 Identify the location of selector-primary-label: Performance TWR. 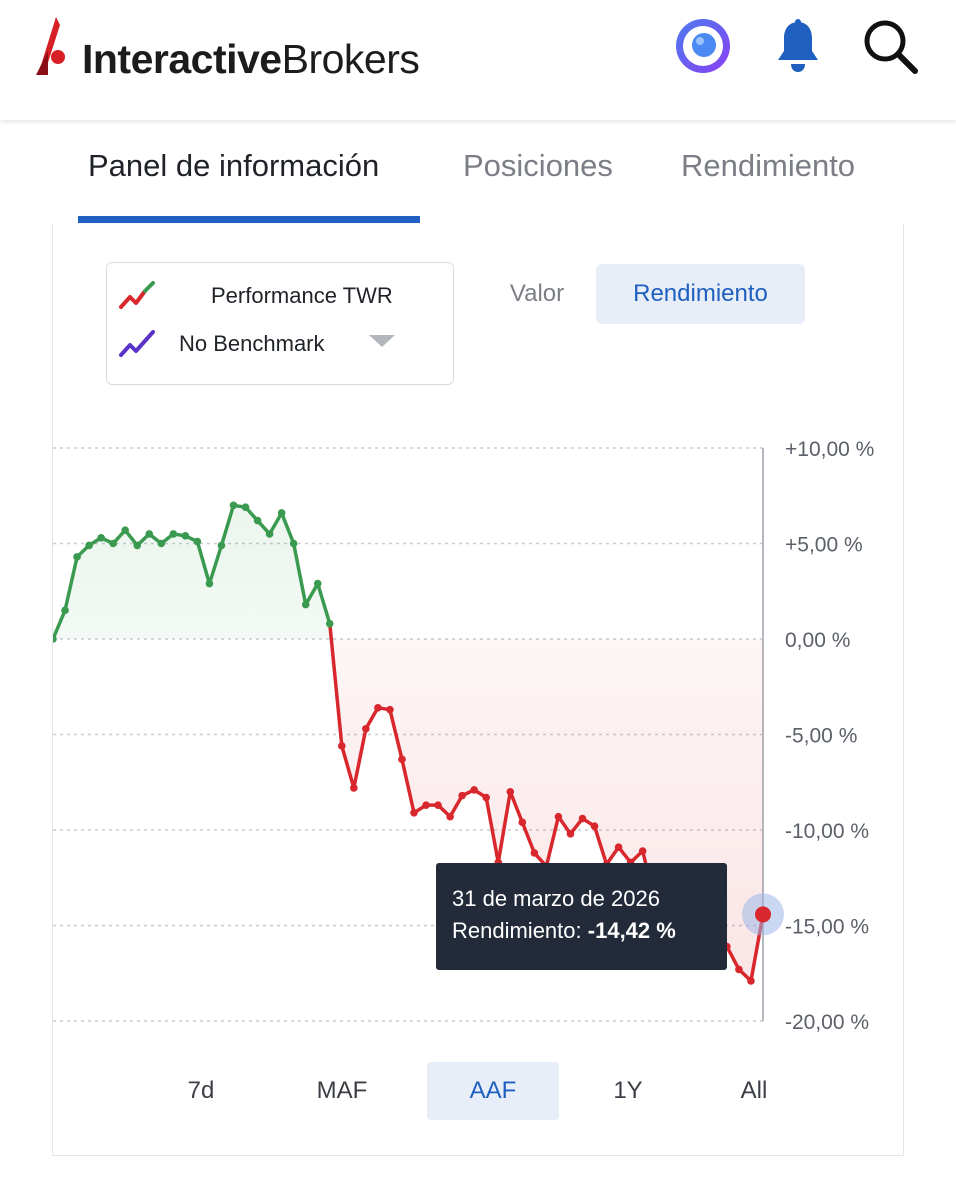
(302, 295).